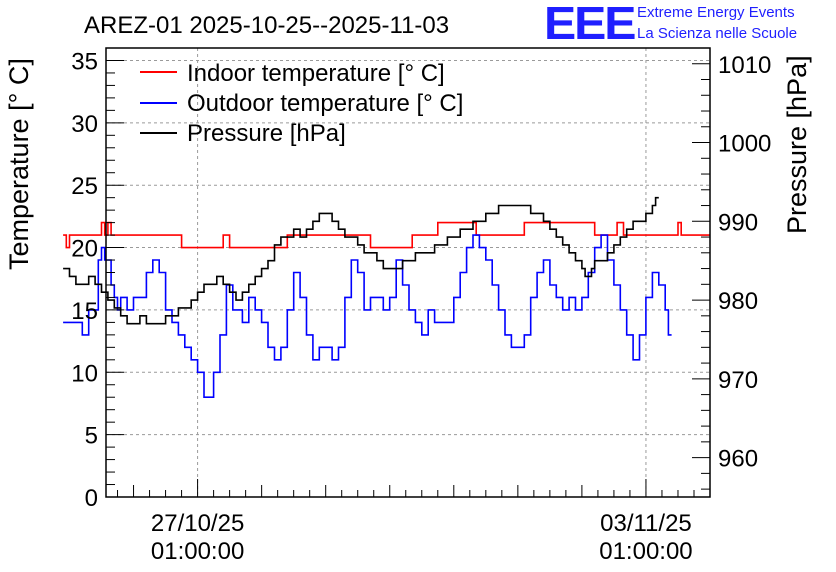 The height and width of the screenshot is (572, 836). I want to click on y2-tick-label: 980, so click(738, 301).